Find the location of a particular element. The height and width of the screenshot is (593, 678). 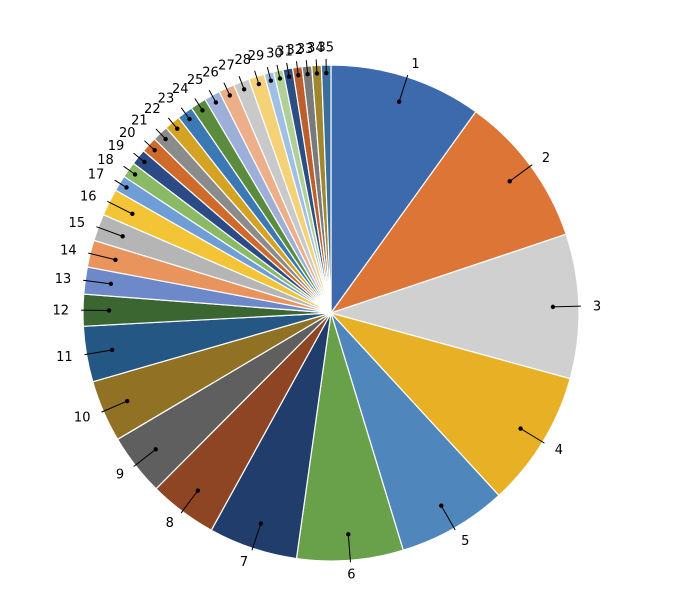

slice-label-18: 18 is located at coordinates (105, 160).